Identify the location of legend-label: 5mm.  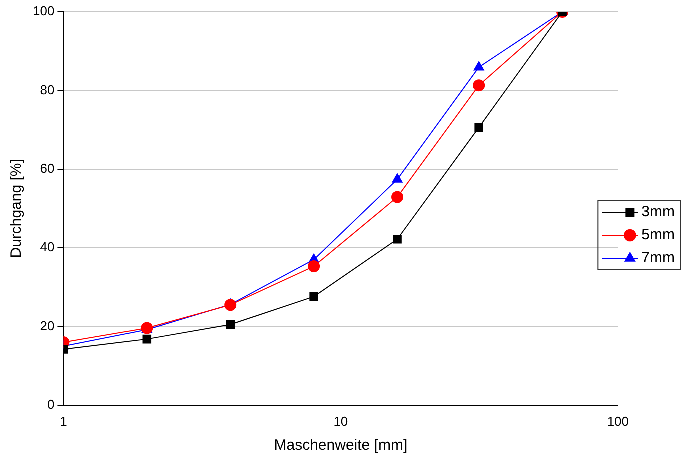
(659, 235).